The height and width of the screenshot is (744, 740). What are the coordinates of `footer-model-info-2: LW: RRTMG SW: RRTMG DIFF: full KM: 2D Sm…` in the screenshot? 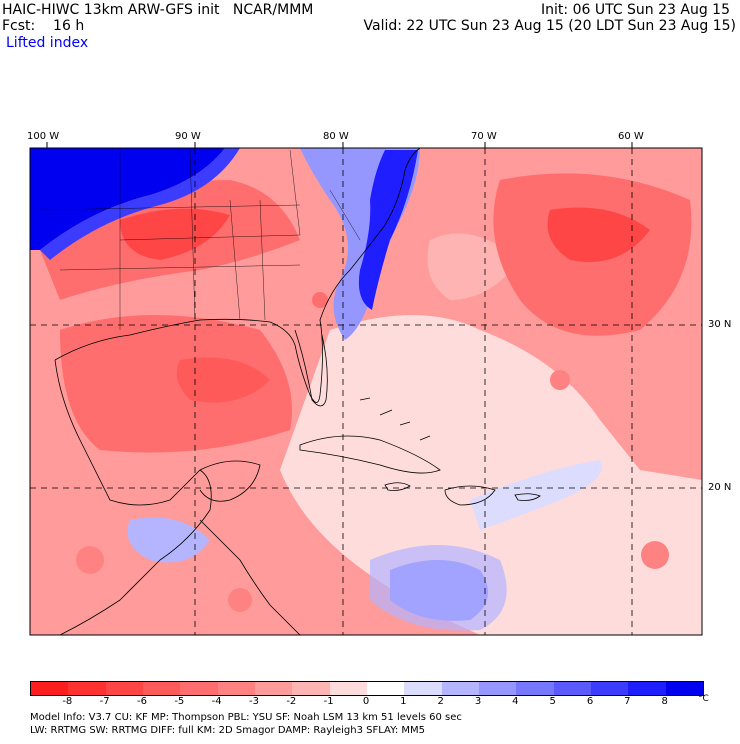 It's located at (228, 730).